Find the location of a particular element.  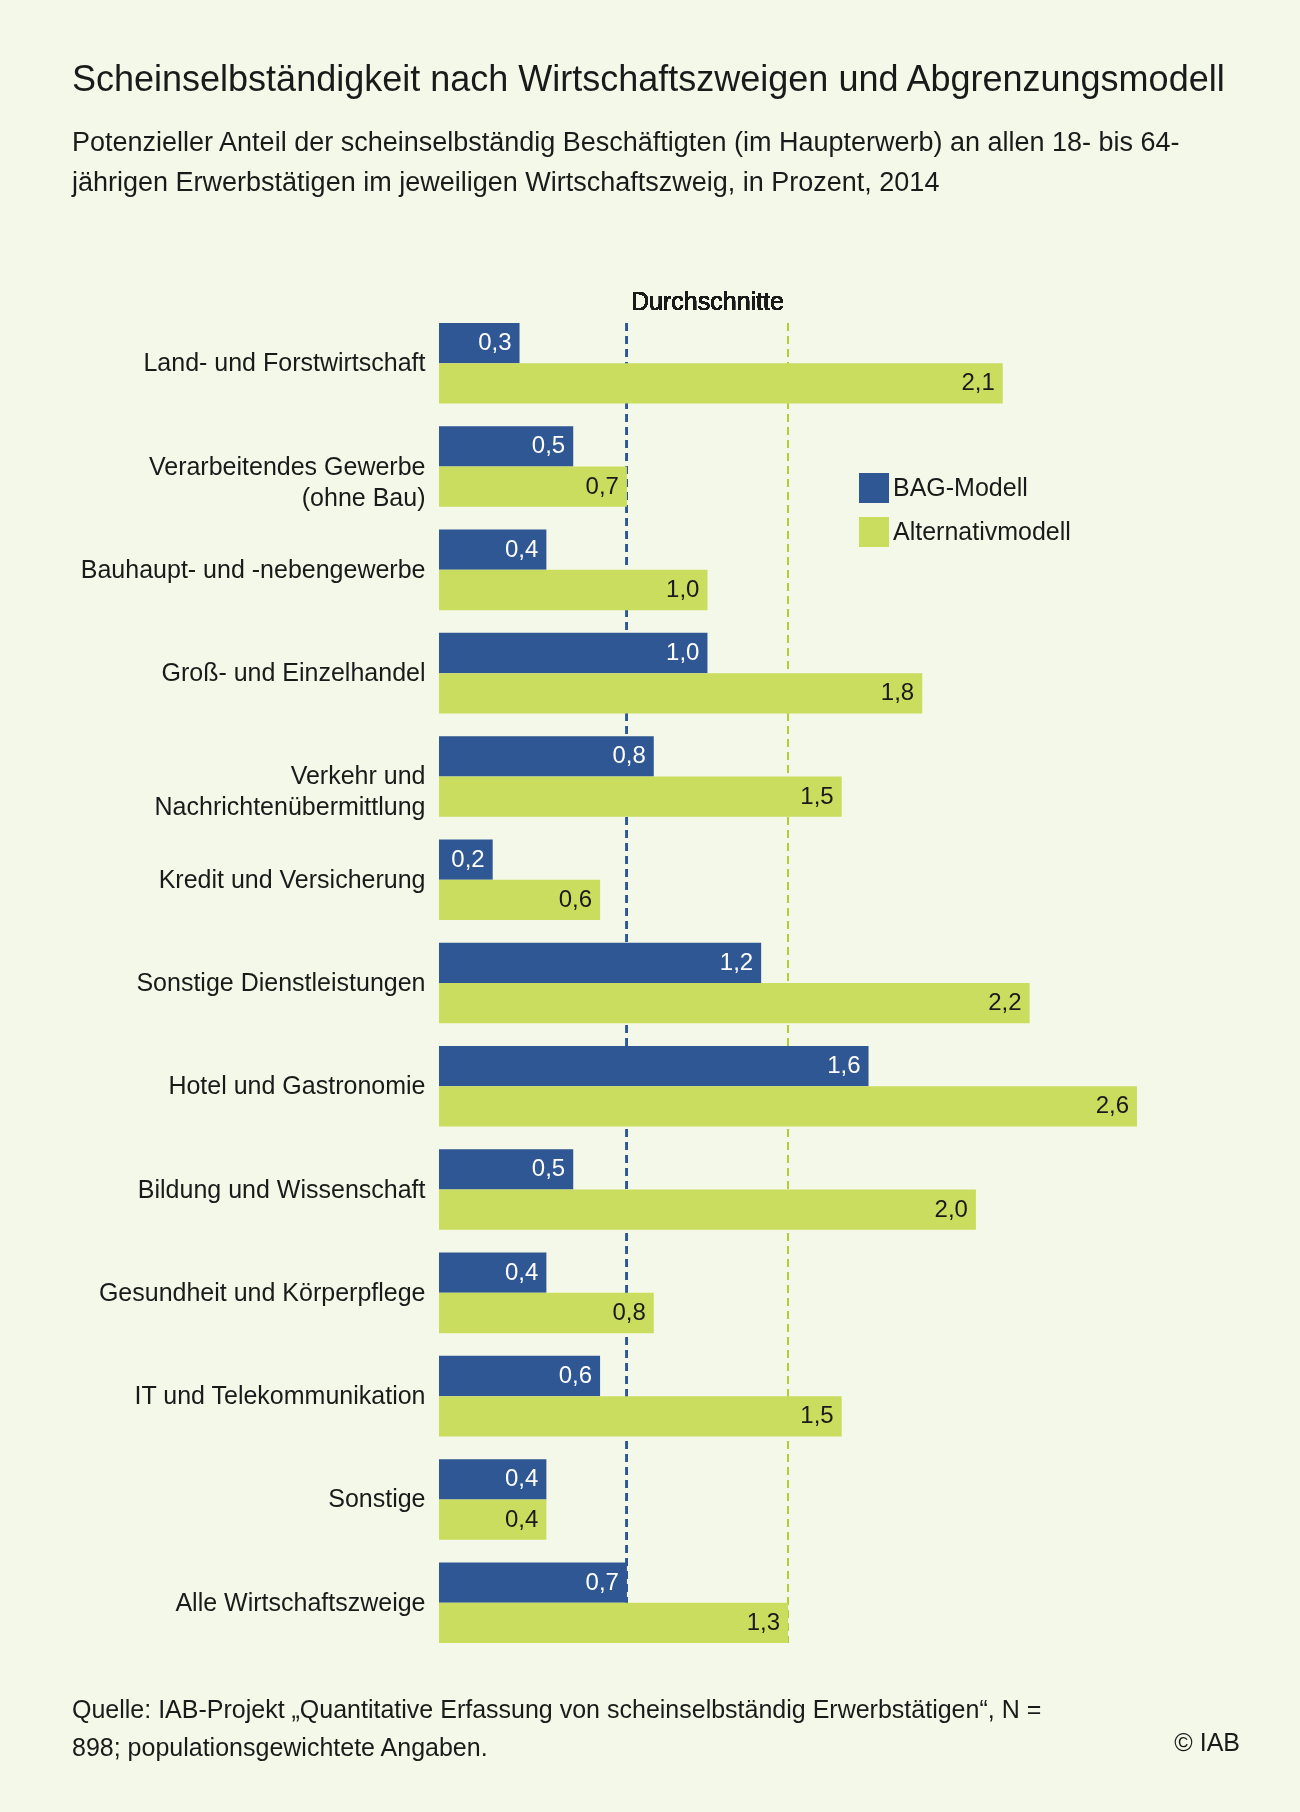

chart-subtitle: Potenzieller Anteil der scheinselbständig Beschäftigten (im Haupterwerb) an allen 18- bis 64-jährigen Erwerbstätigen im jeweiligen Wirtschaftszweig, in Prozent, 2014 is located at coordinates (626, 162).